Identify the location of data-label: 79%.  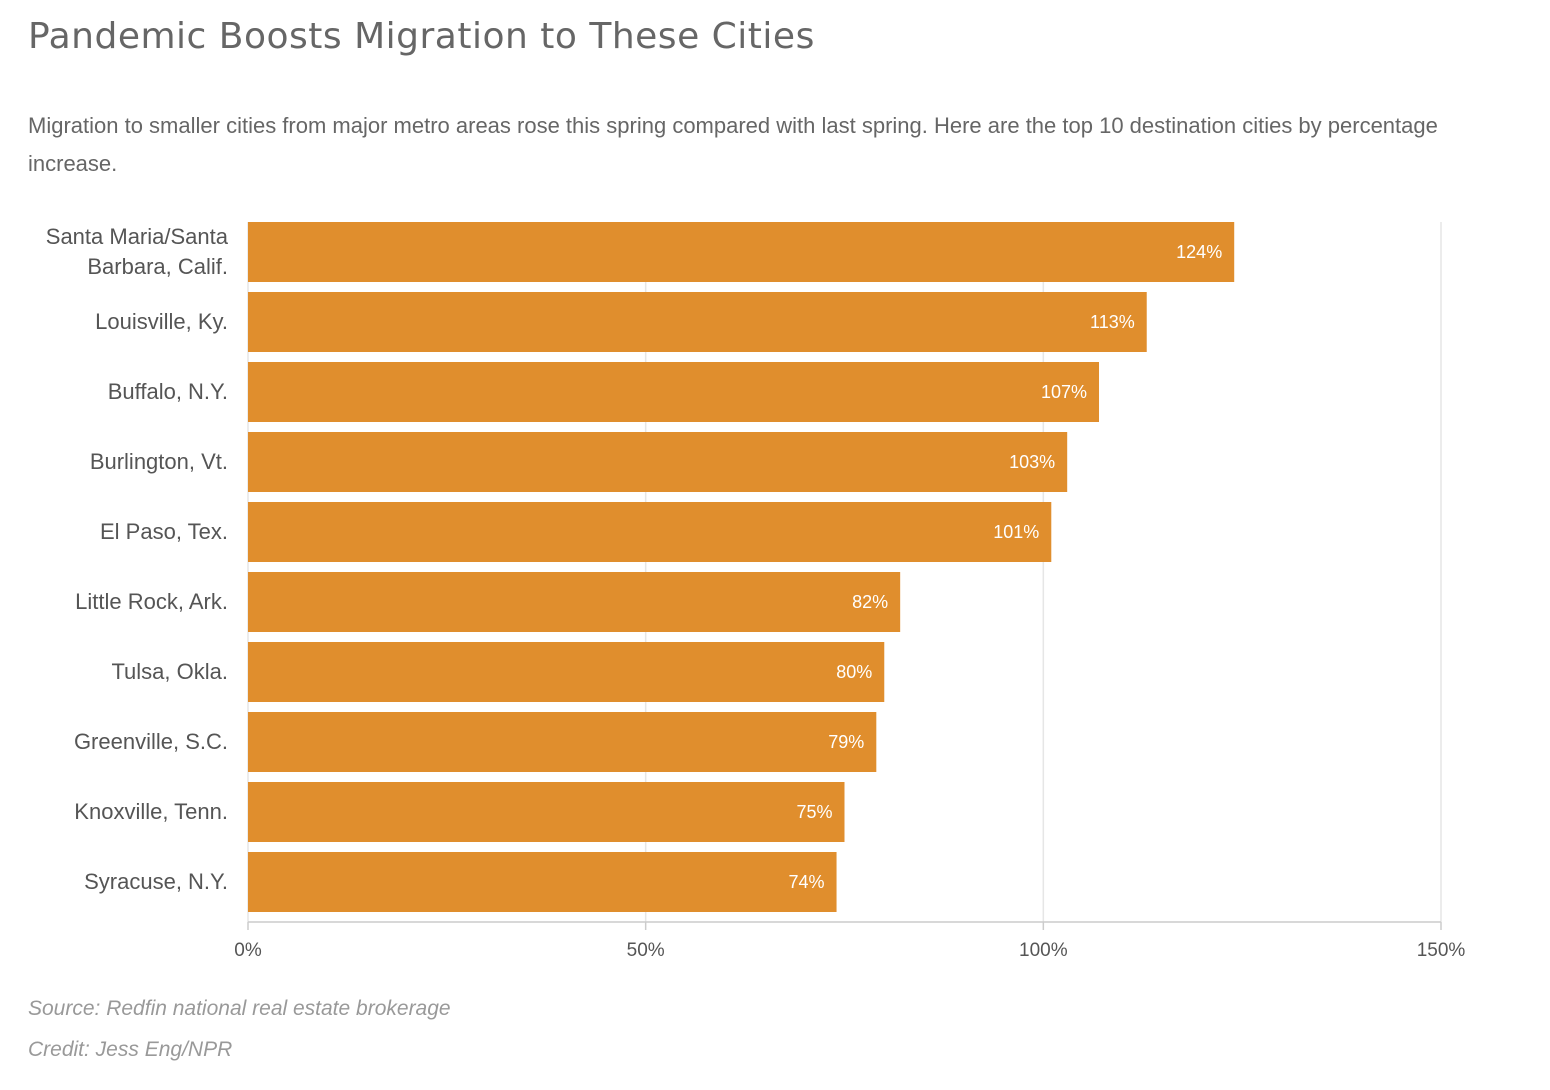
(846, 742).